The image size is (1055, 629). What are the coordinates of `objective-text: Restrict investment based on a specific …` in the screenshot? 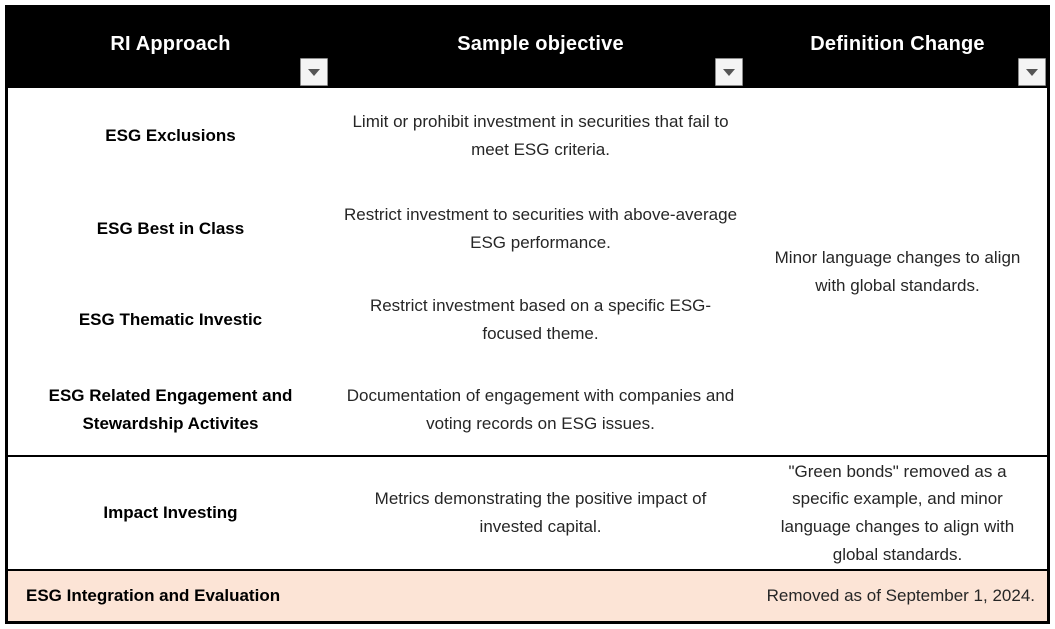 It's located at (540, 319).